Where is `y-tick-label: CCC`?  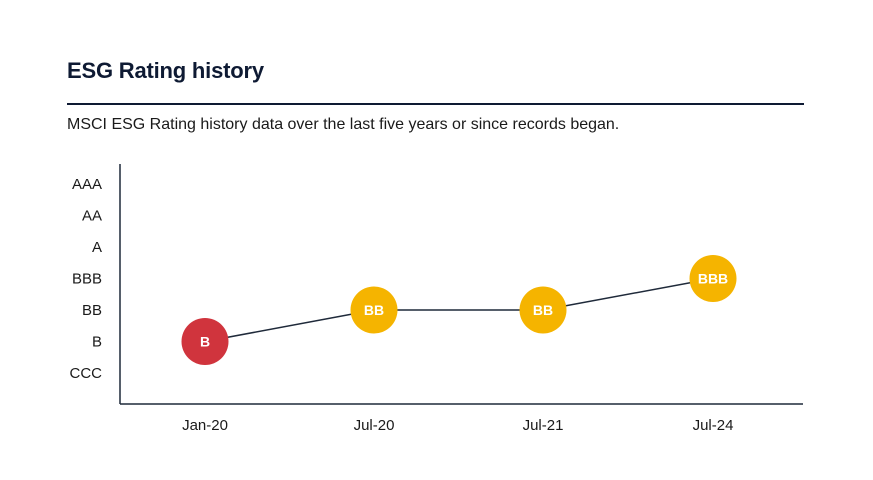 y-tick-label: CCC is located at coordinates (86, 373).